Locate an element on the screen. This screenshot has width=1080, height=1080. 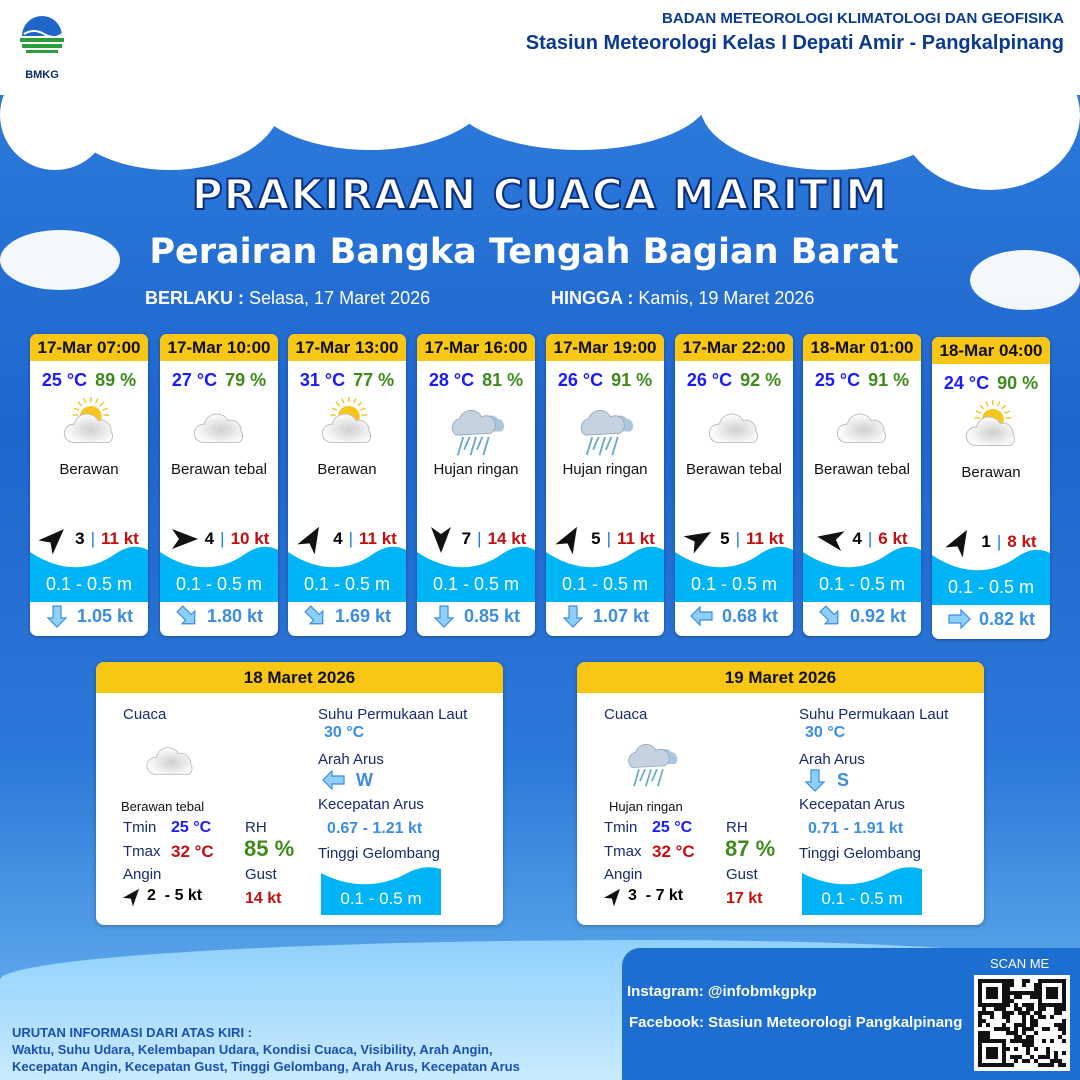
gust-label: Gust is located at coordinates (742, 874).